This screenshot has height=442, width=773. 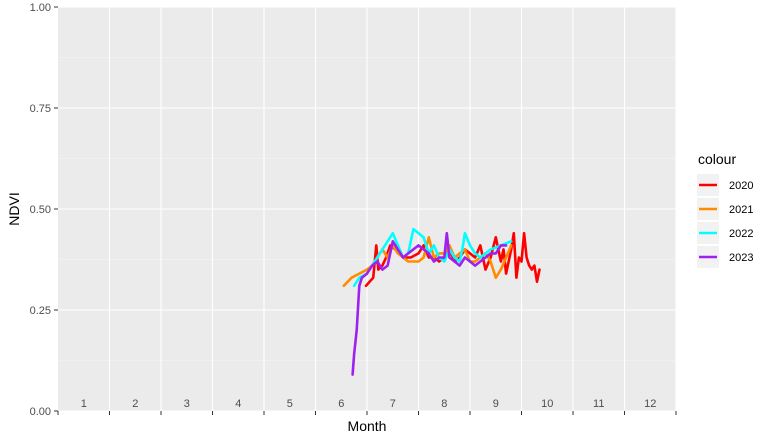 I want to click on month-label: 6, so click(x=341, y=404).